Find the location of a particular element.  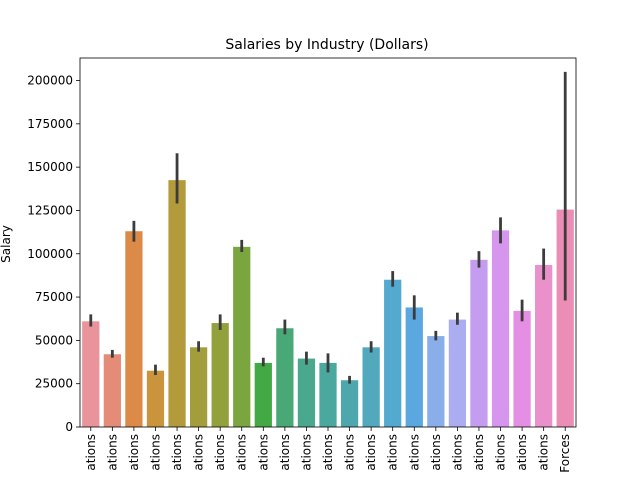

y-tick-label: 50000 is located at coordinates (54, 340).